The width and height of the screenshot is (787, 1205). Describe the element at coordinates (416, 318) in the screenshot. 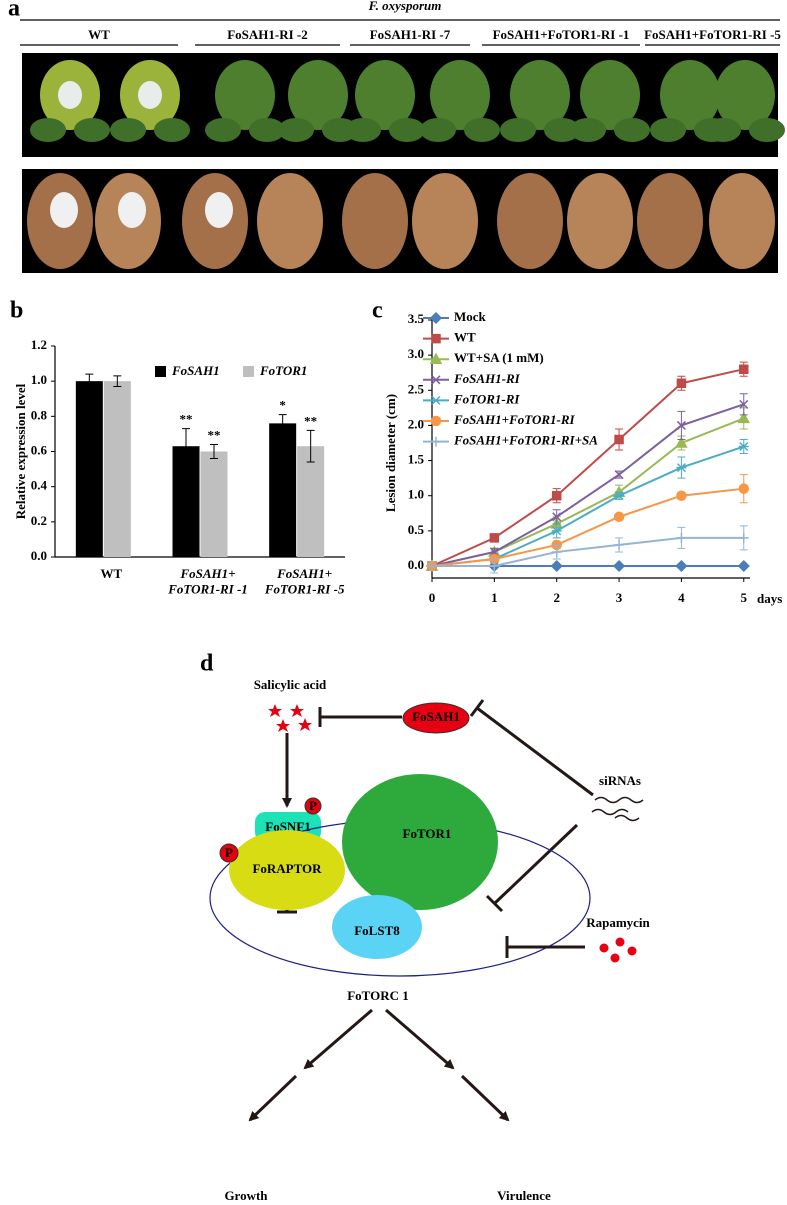

I see `y-tick-label: 3.5` at that location.